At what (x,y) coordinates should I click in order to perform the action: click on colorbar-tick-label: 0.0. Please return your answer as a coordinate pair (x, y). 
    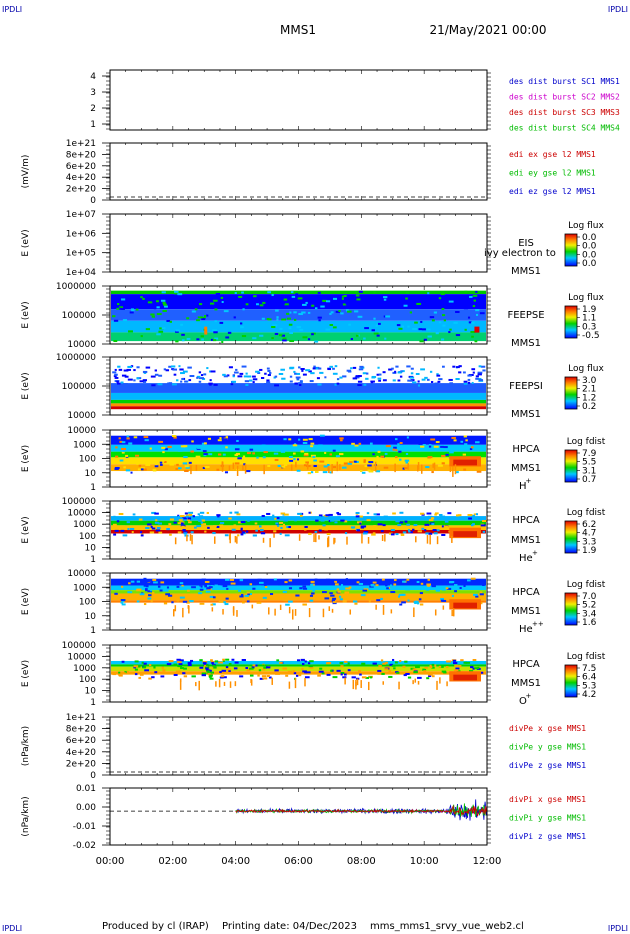
    Looking at the image, I should click on (589, 247).